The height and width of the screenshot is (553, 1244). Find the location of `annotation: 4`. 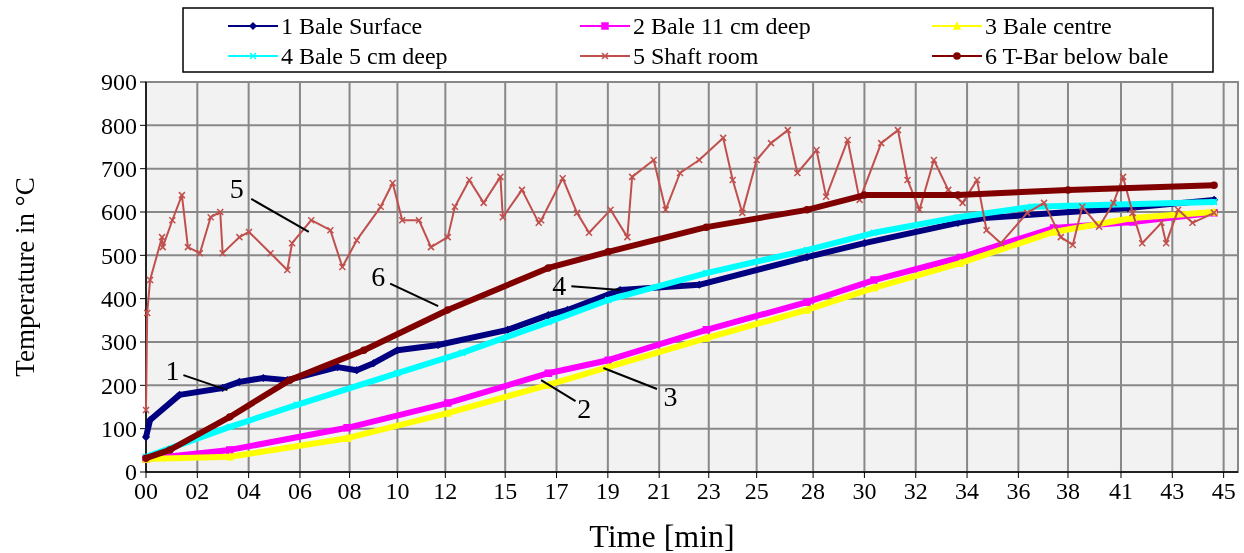

annotation: 4 is located at coordinates (559, 285).